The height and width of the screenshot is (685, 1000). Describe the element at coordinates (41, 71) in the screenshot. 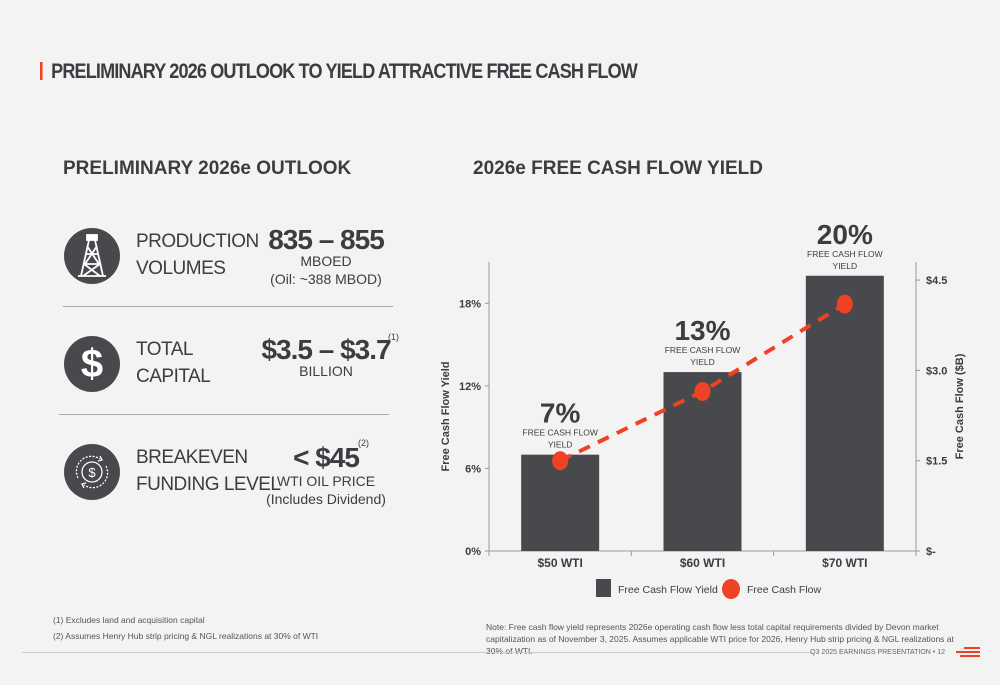

I see `accent-bar` at that location.